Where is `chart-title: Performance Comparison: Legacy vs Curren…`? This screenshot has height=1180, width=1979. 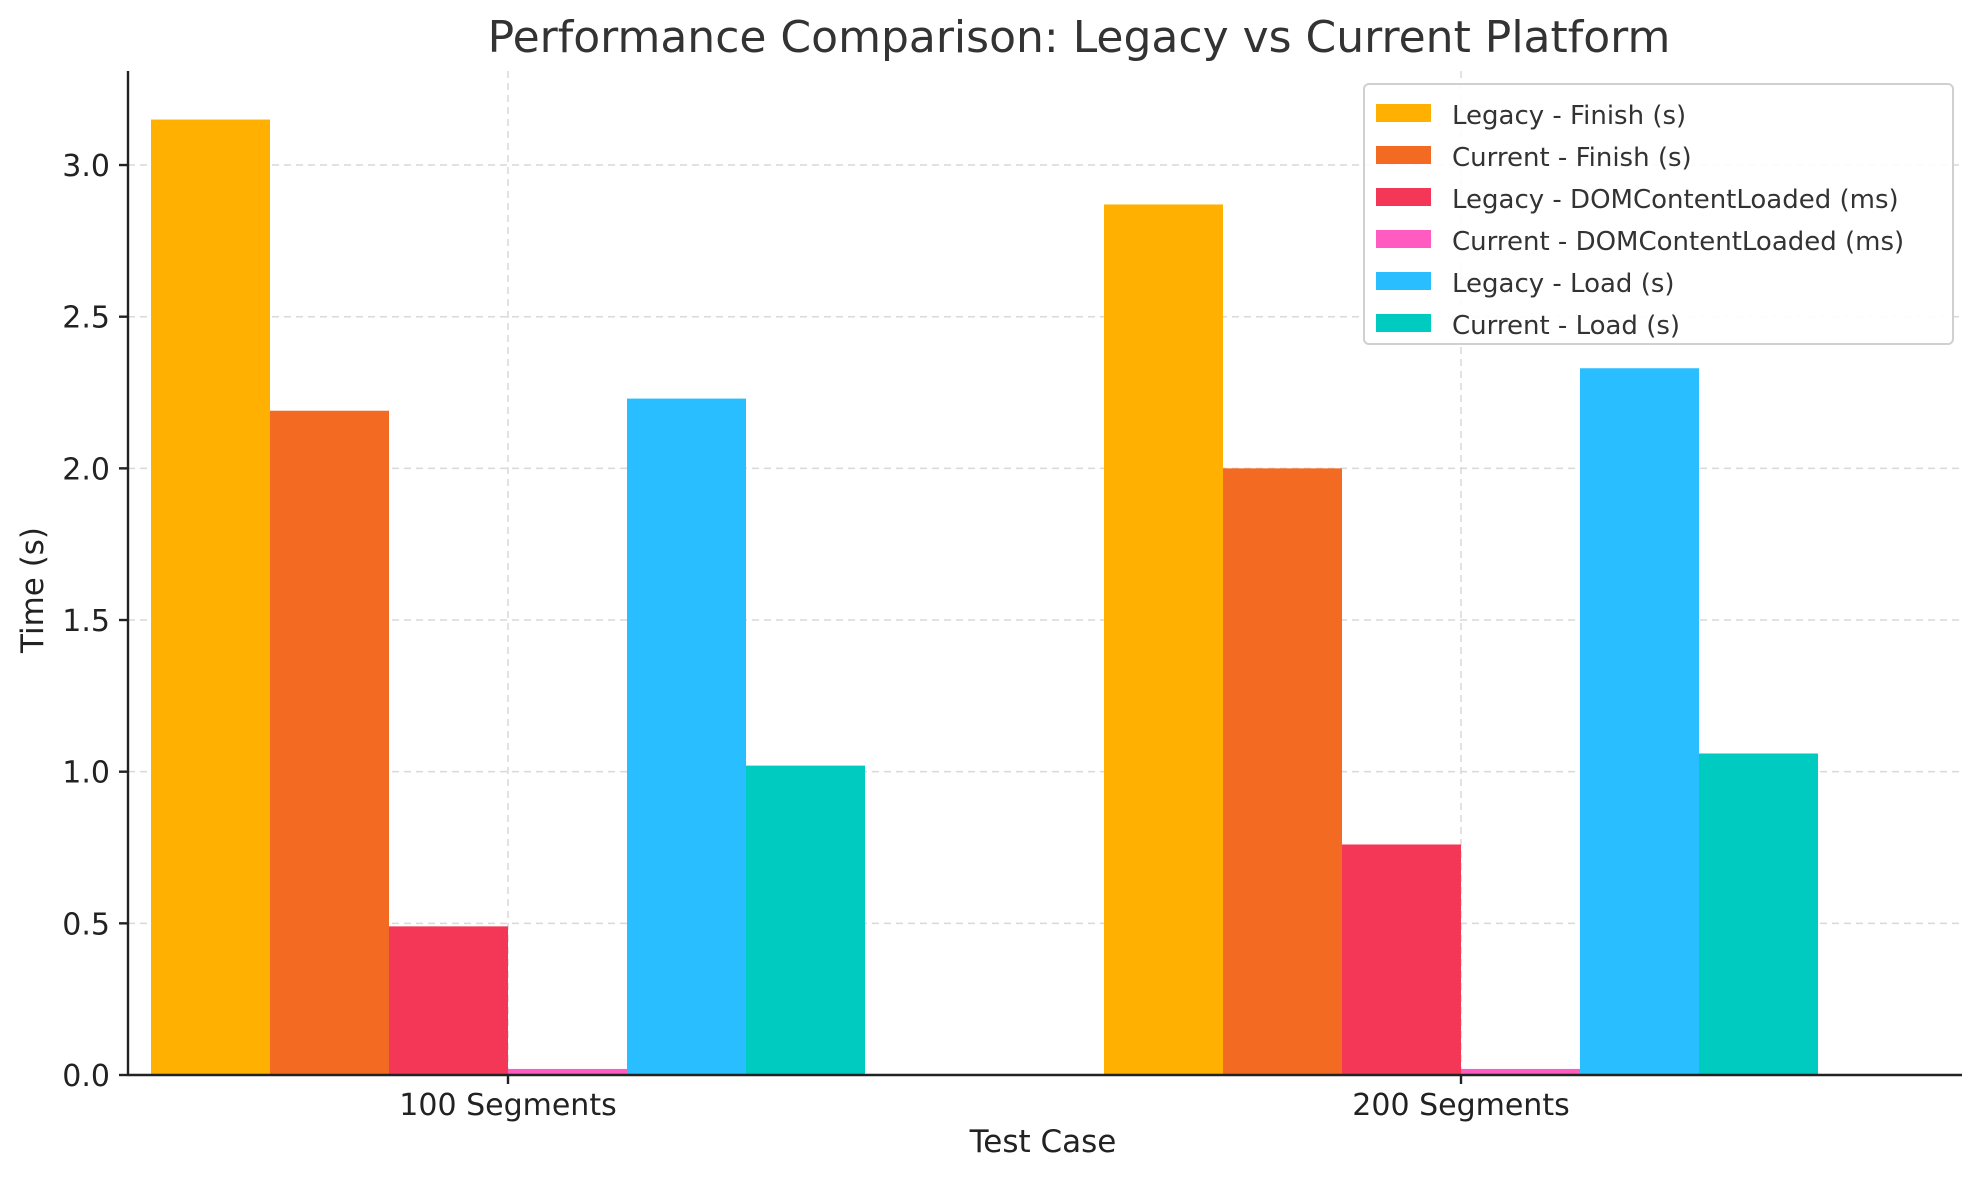
chart-title: Performance Comparison: Legacy vs Curren… is located at coordinates (1079, 37).